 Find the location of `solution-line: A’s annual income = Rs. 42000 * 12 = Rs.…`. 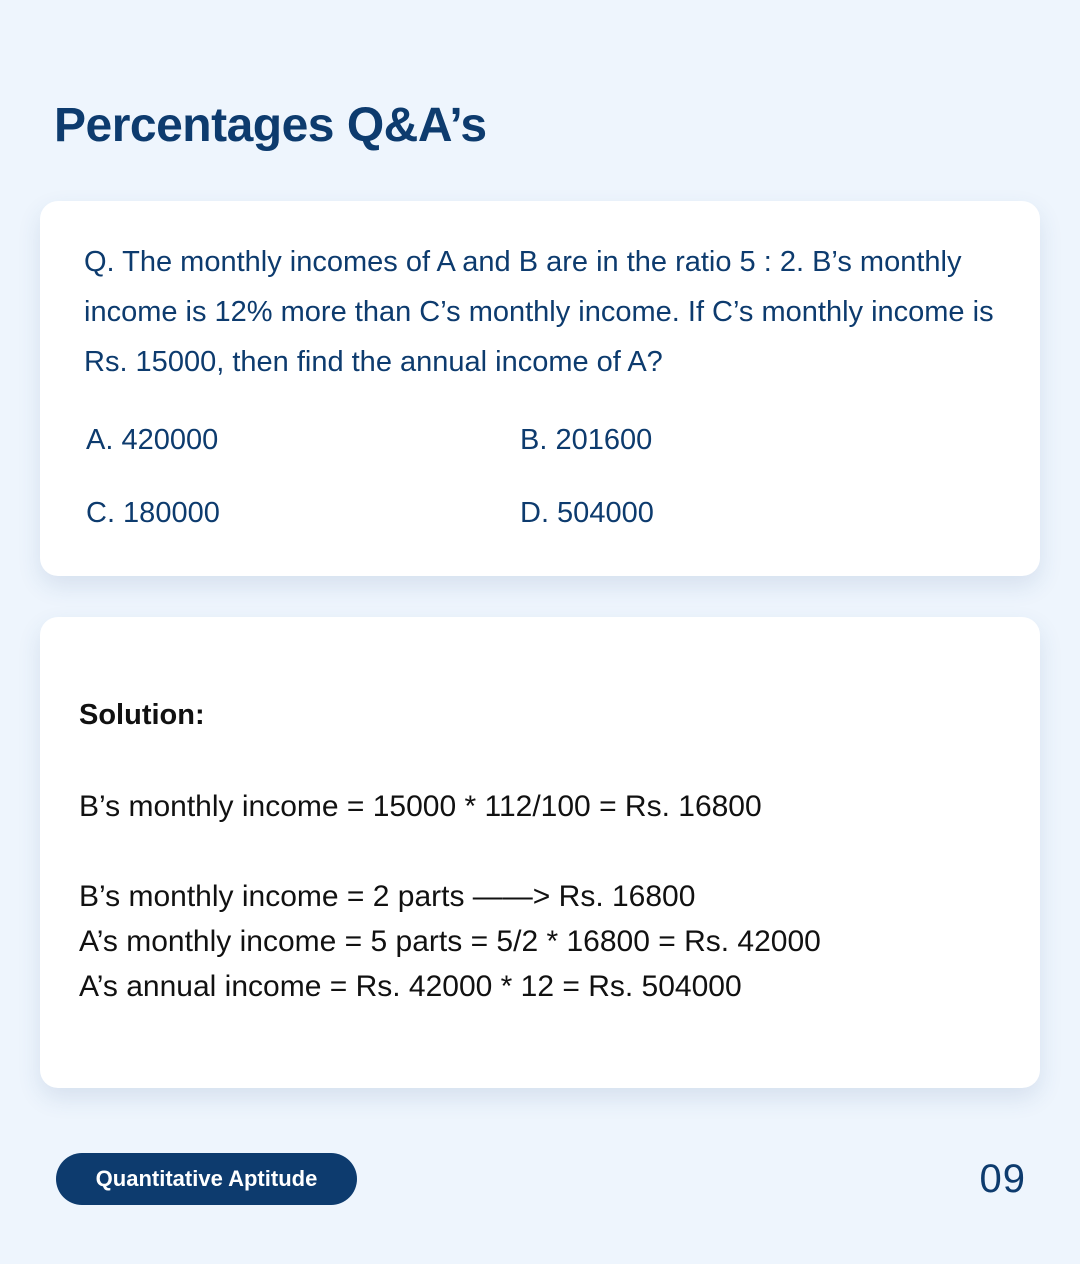

solution-line: A’s annual income = Rs. 42000 * 12 = Rs.… is located at coordinates (410, 986).